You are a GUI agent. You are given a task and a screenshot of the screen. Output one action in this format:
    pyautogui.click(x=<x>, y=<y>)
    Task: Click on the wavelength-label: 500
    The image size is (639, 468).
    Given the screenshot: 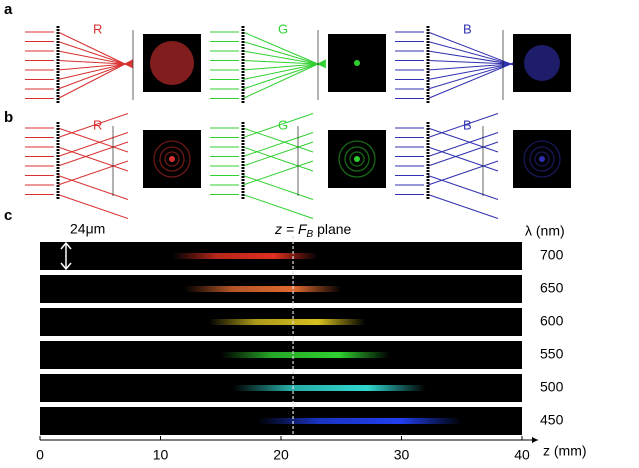 What is the action you would take?
    pyautogui.click(x=552, y=387)
    